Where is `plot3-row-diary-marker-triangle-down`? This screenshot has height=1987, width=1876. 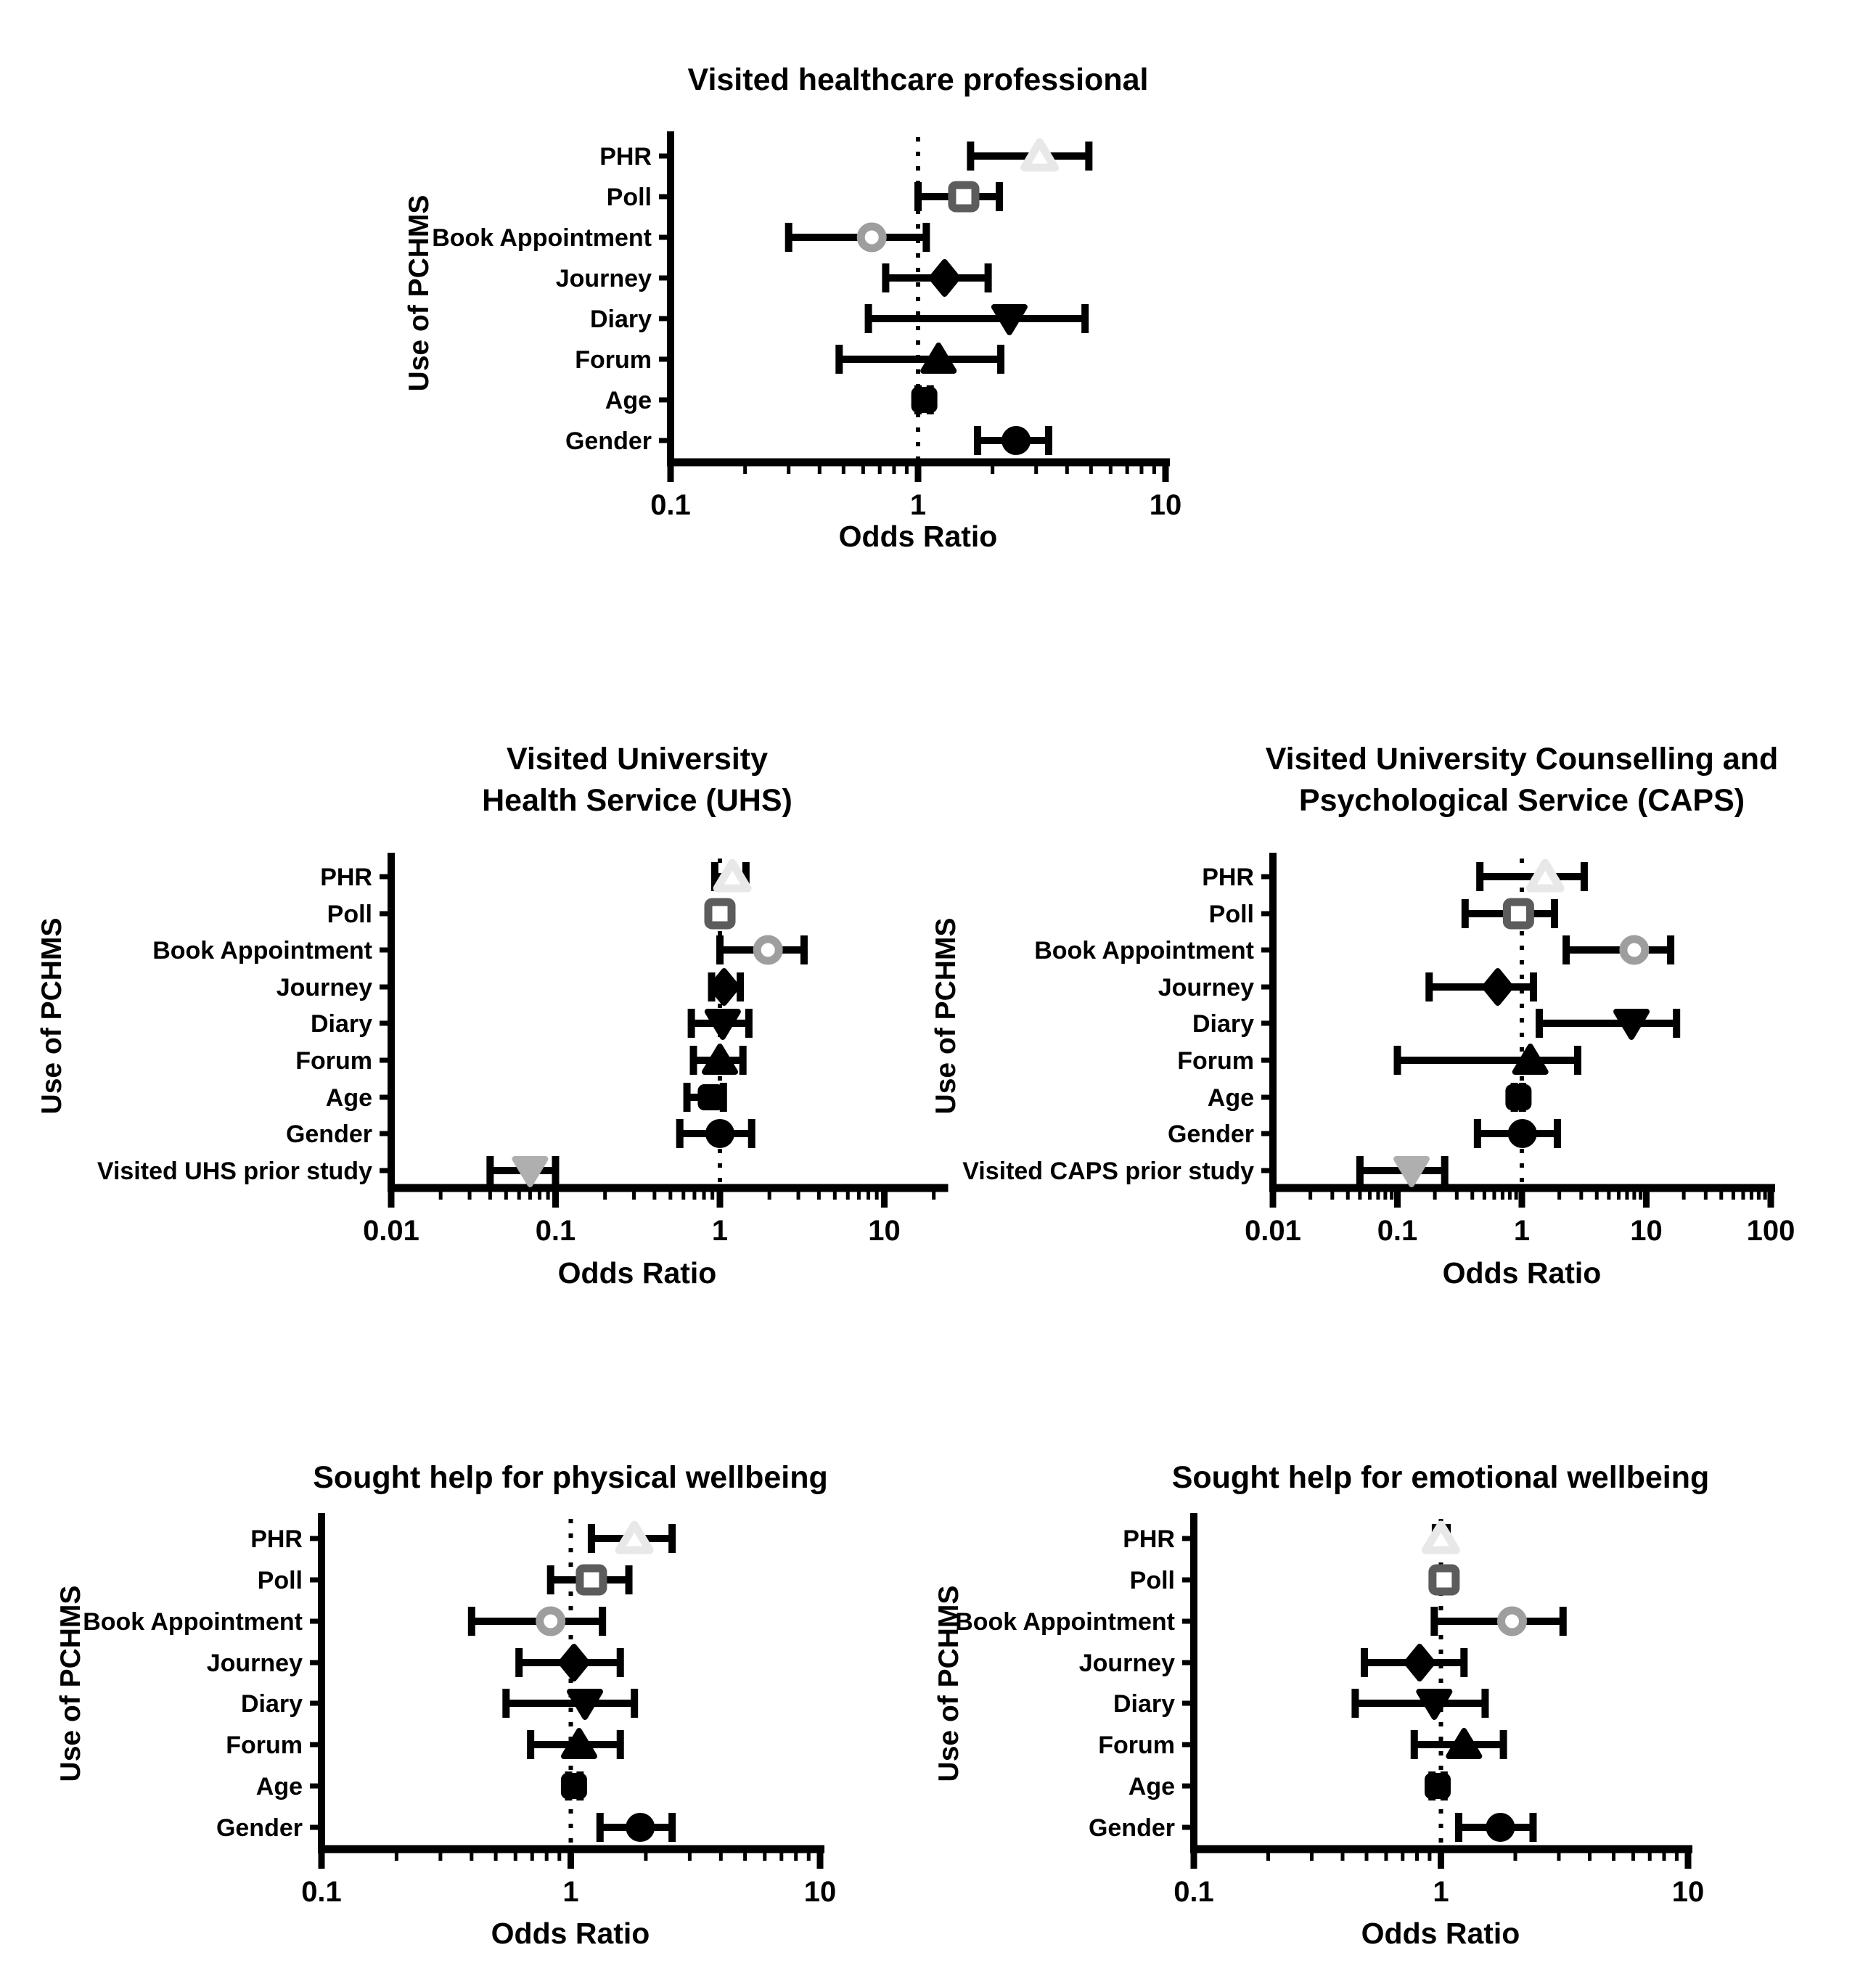 plot3-row-diary-marker-triangle-down is located at coordinates (1631, 1024).